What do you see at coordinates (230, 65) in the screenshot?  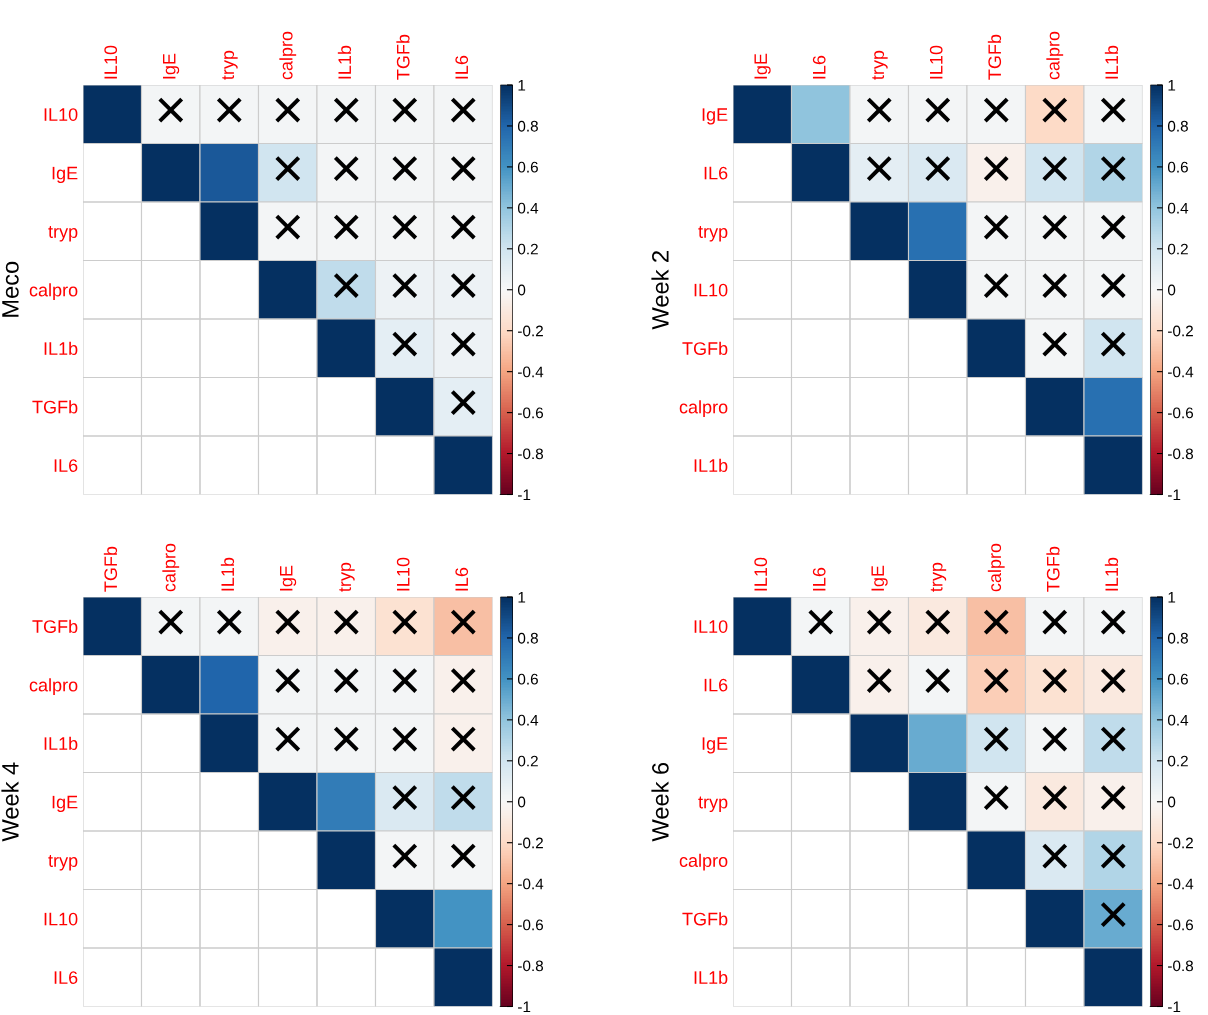 I see `x-tick-label: tryp` at bounding box center [230, 65].